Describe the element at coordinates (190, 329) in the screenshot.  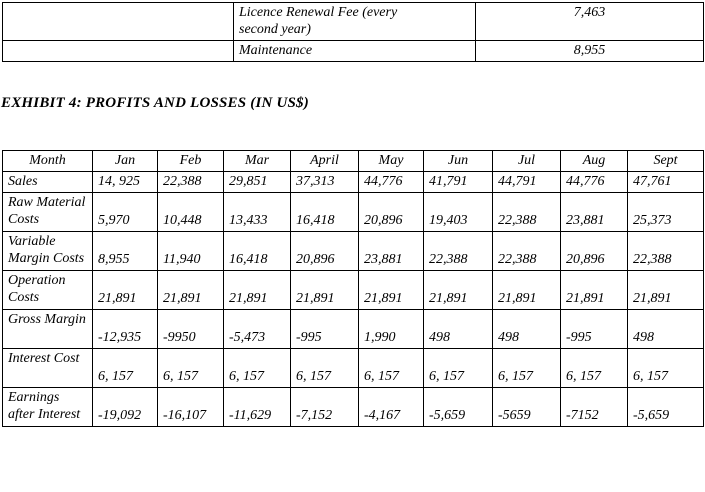
I see `pl-value-cell: -9950` at that location.